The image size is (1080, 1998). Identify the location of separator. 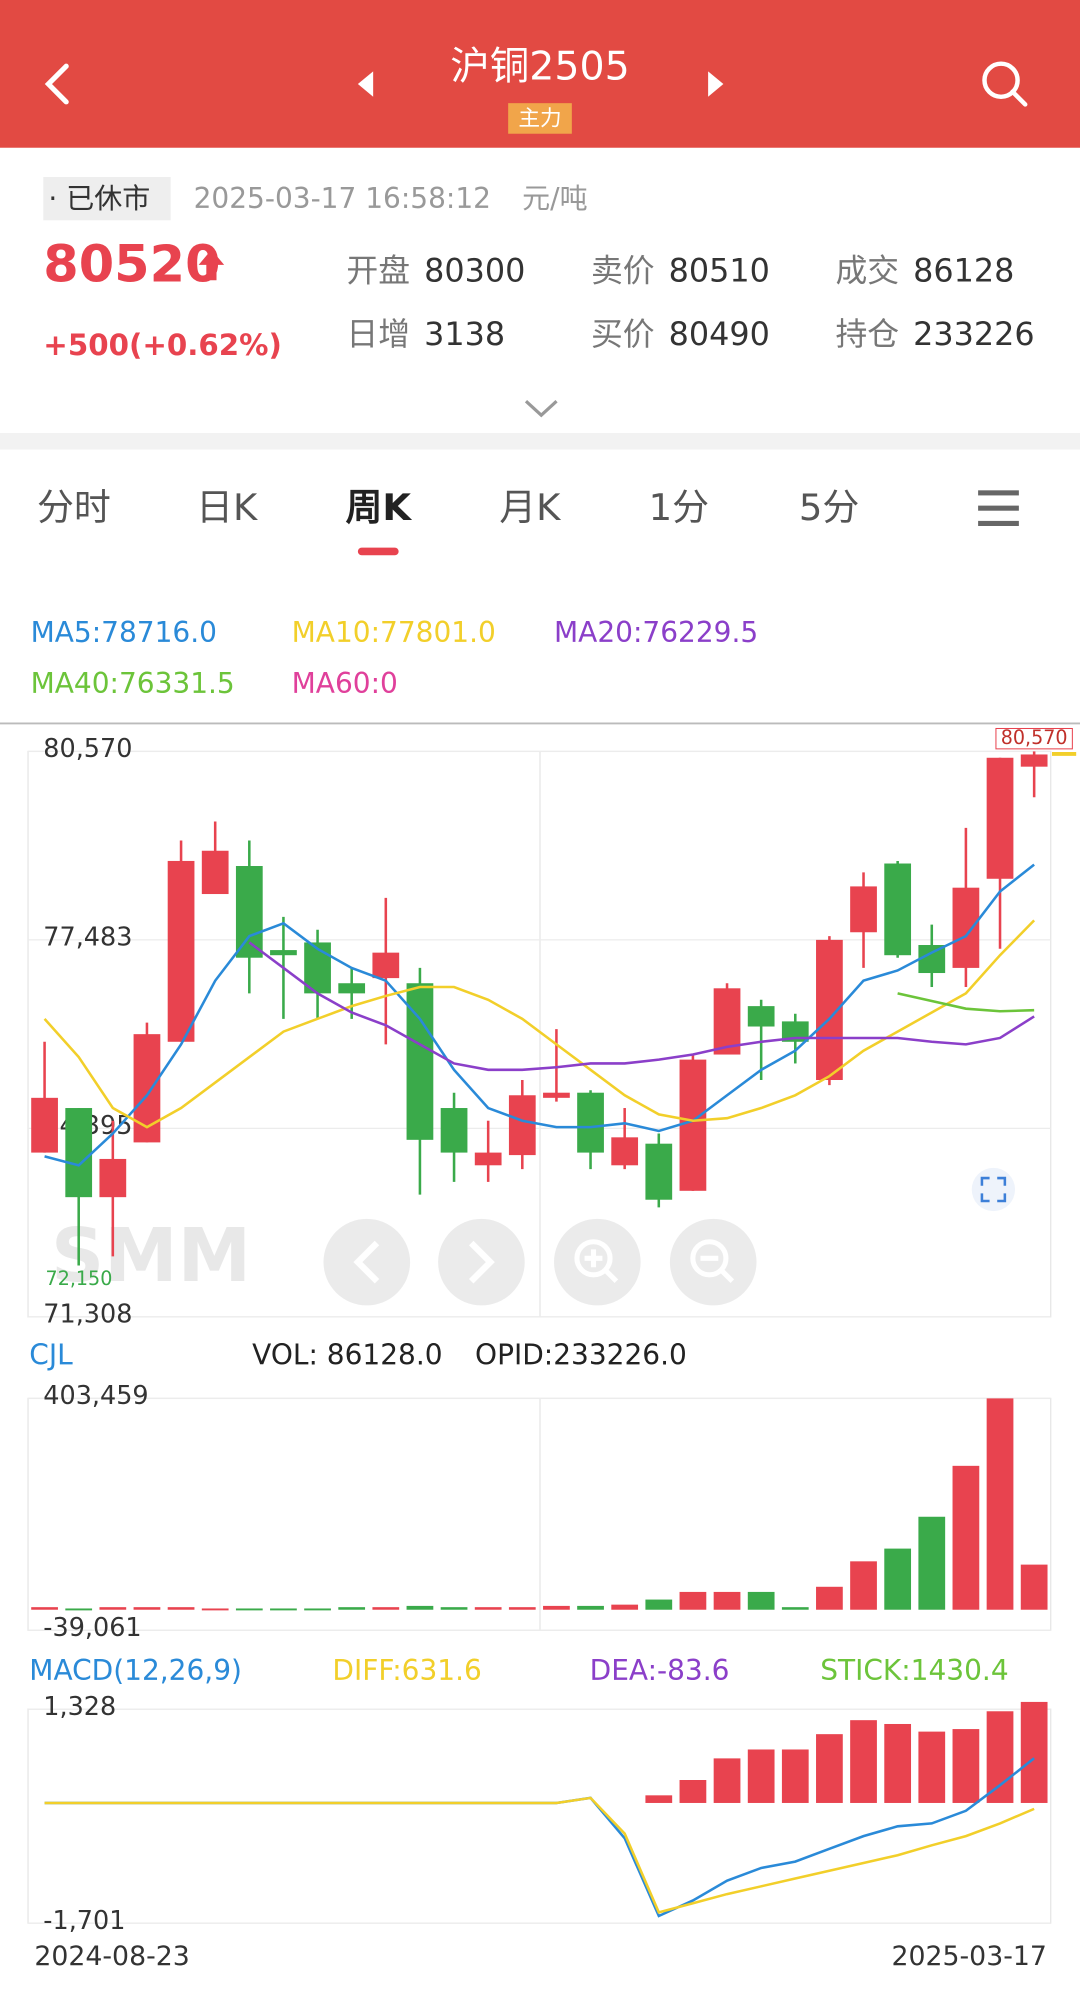
(540, 441).